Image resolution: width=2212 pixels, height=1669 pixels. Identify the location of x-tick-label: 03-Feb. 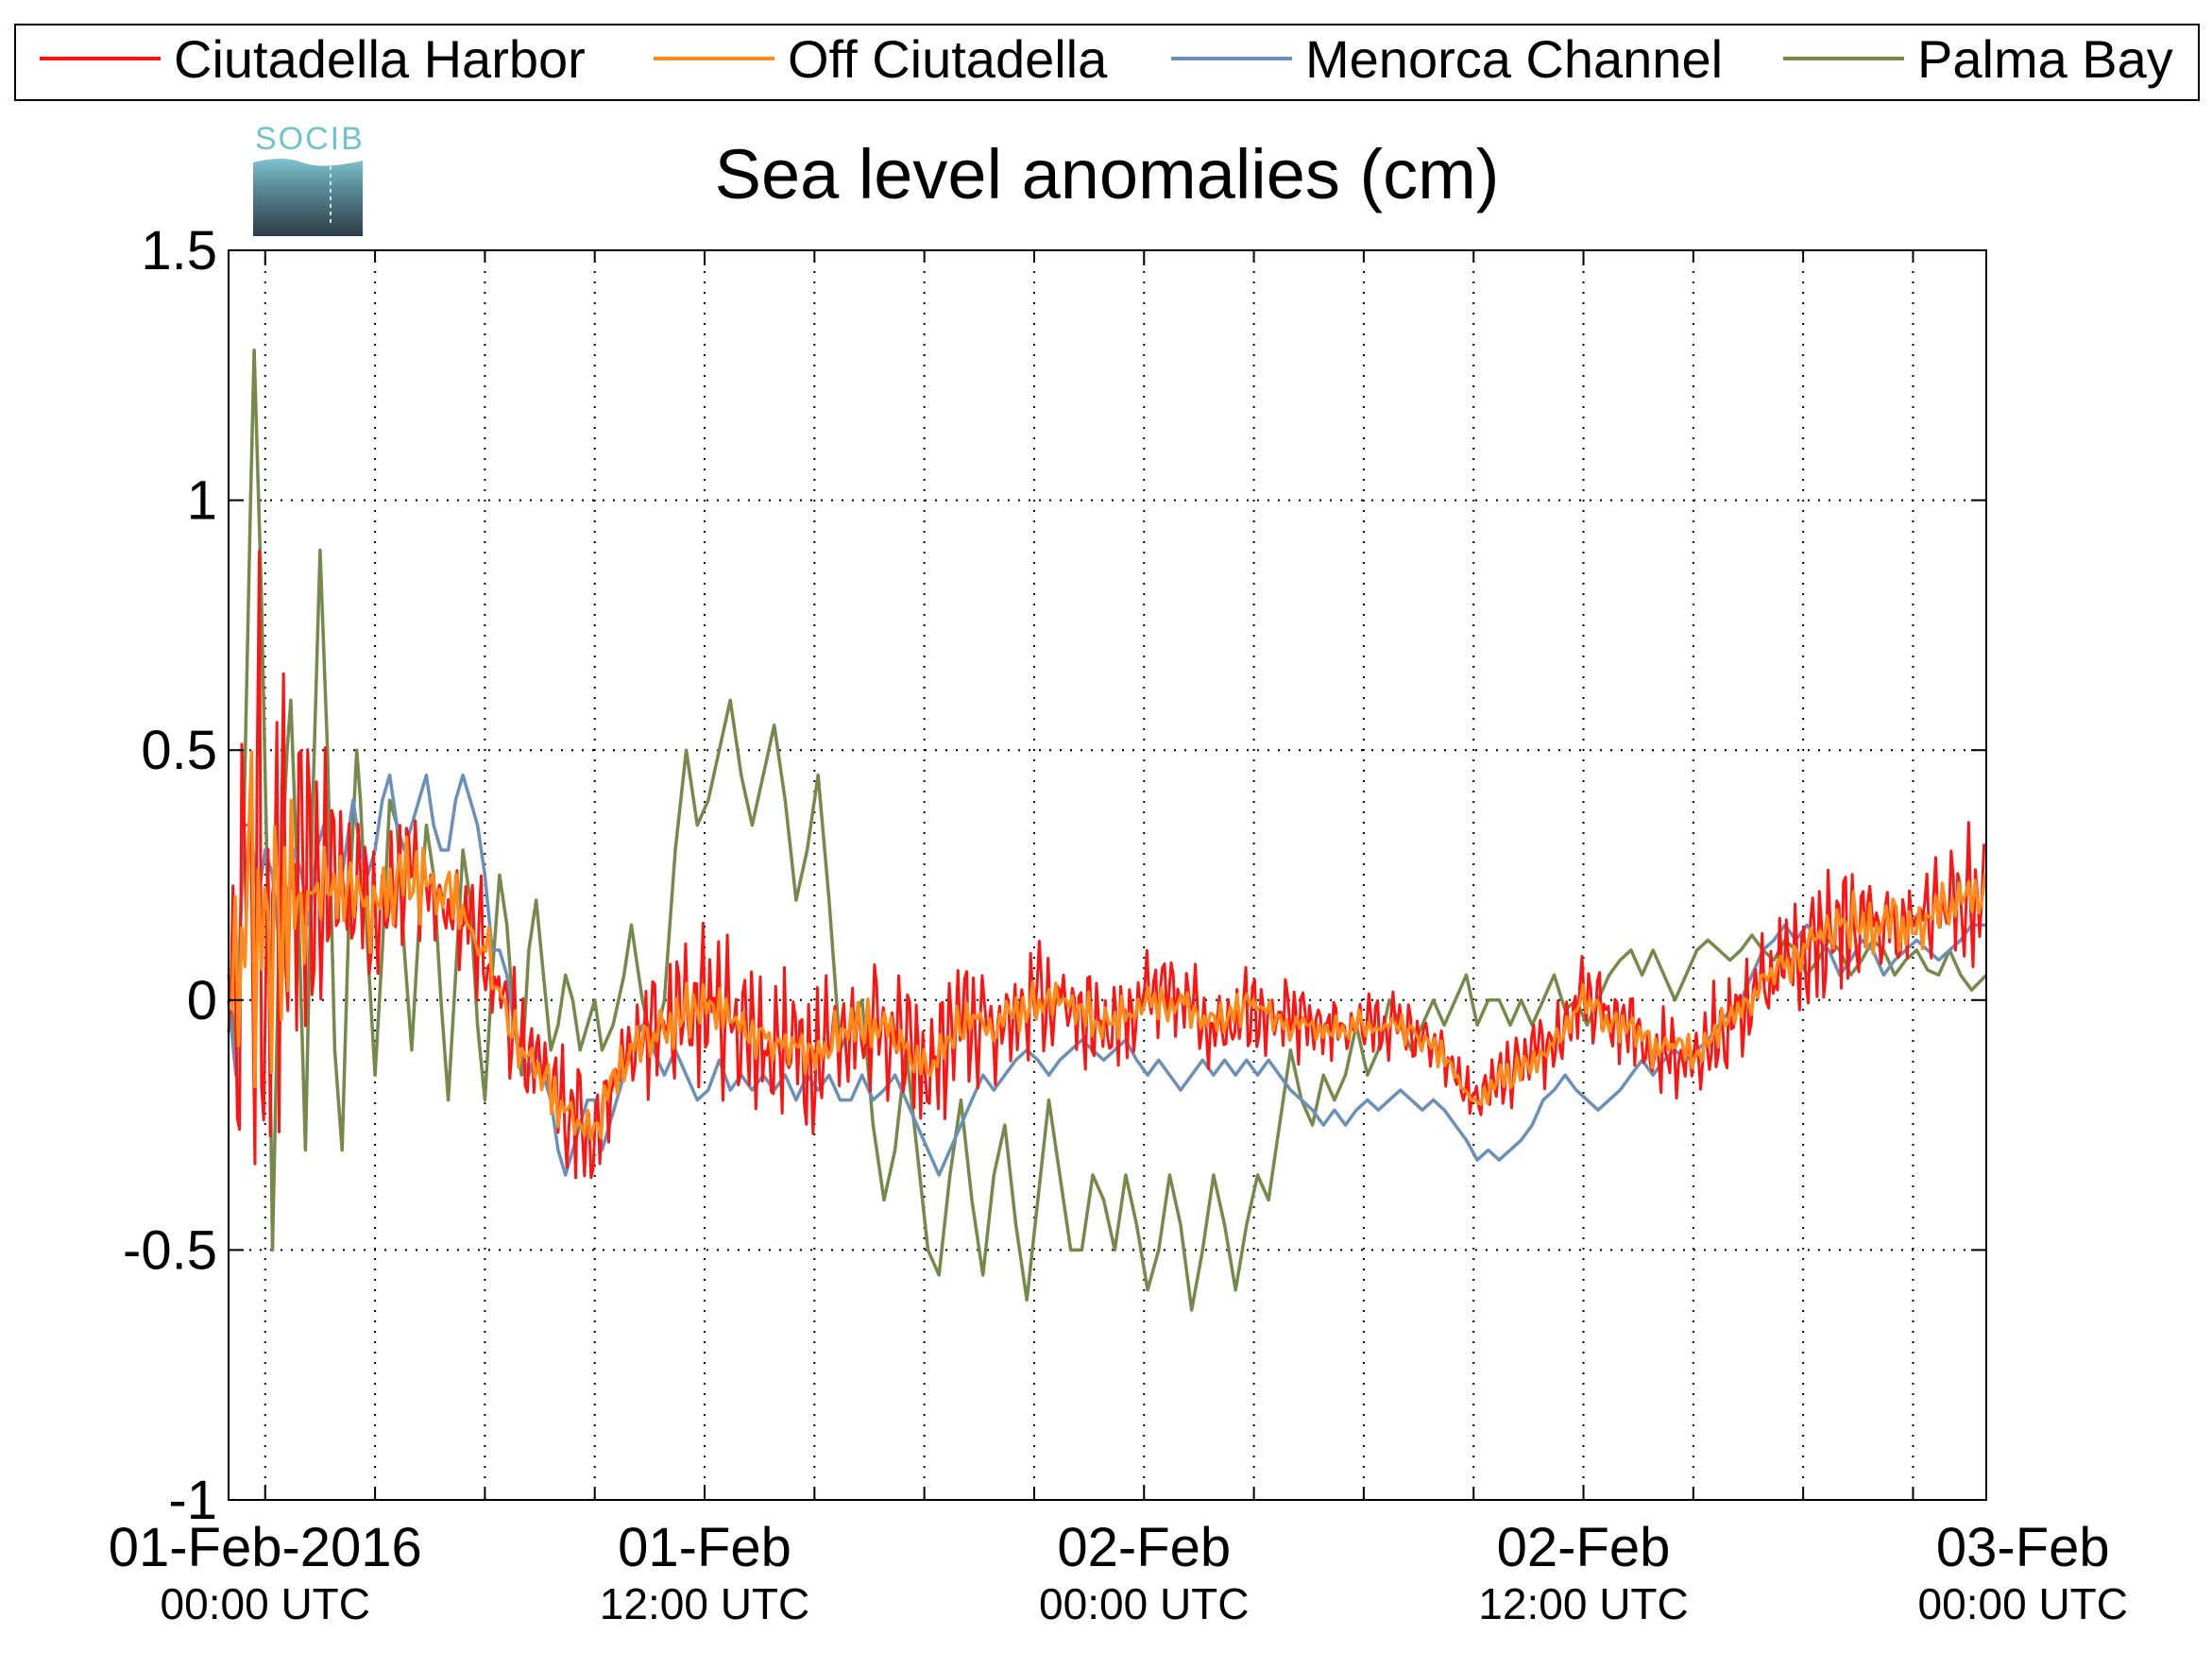
(2023, 1548).